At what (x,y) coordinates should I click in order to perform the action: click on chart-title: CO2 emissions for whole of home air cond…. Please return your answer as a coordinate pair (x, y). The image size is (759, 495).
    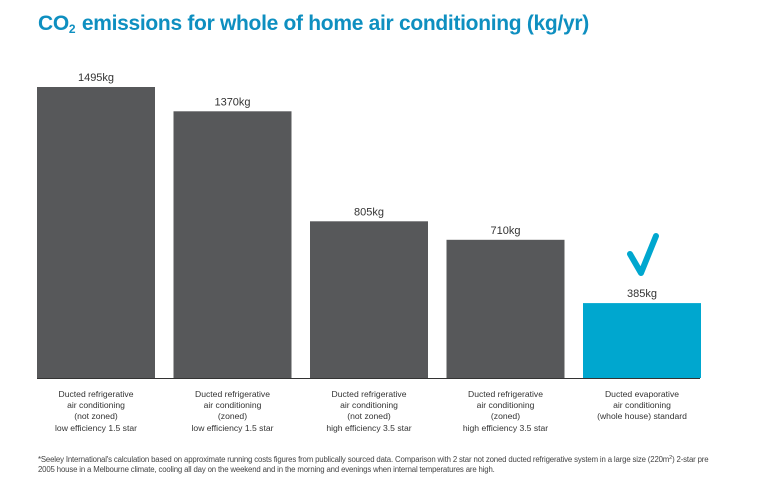
    Looking at the image, I should click on (313, 24).